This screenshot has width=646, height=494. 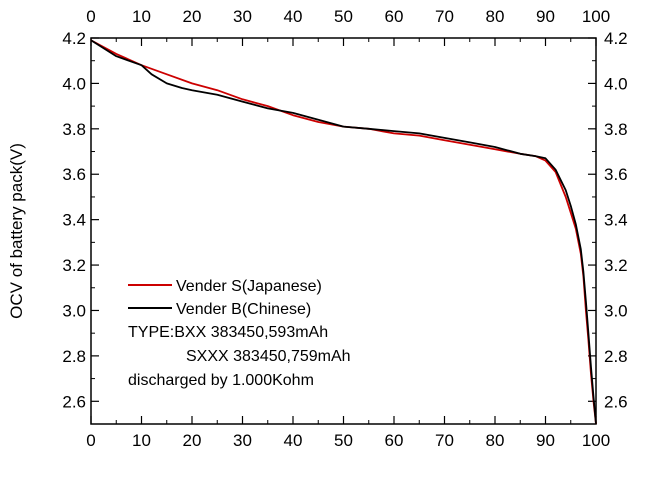 I want to click on annotation-type-bxx: TYPE:BXX 383450,593mAh, so click(x=228, y=332).